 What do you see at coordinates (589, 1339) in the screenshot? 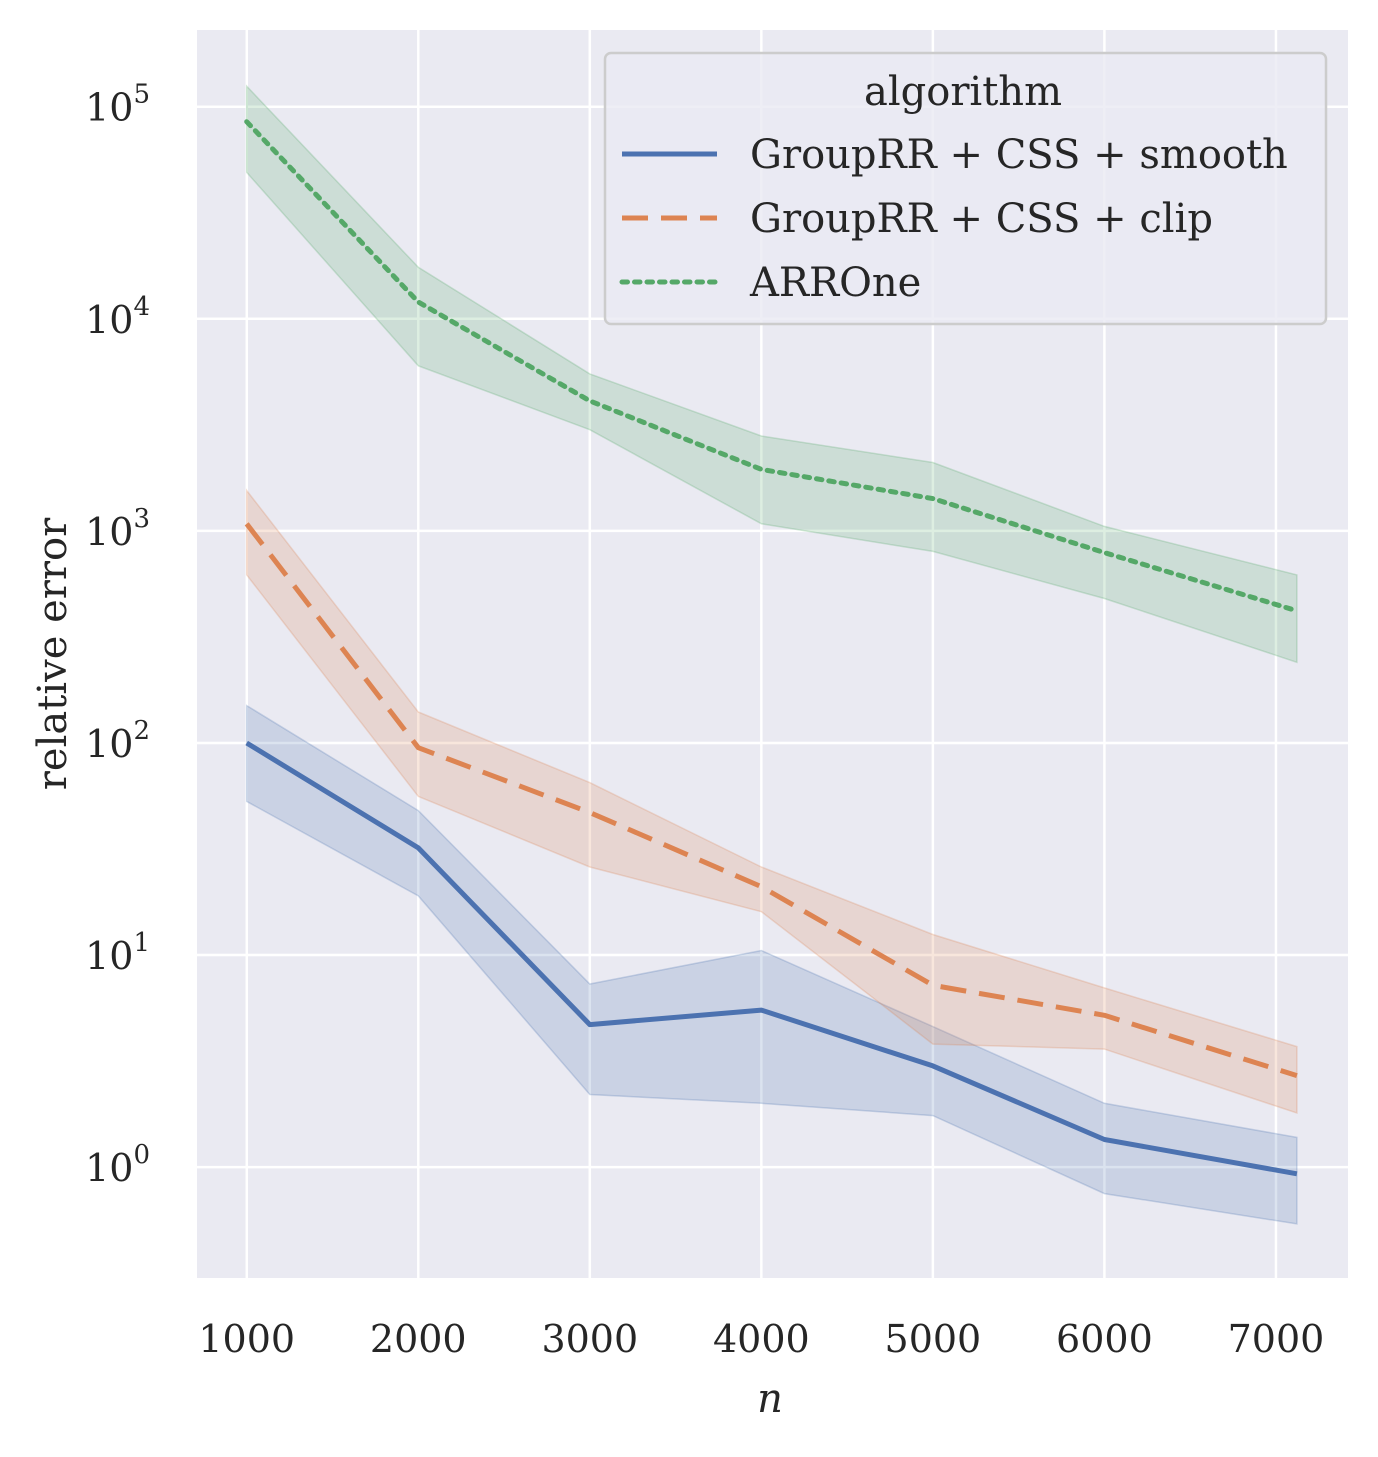
I see `x-tick-label: 3000` at bounding box center [589, 1339].